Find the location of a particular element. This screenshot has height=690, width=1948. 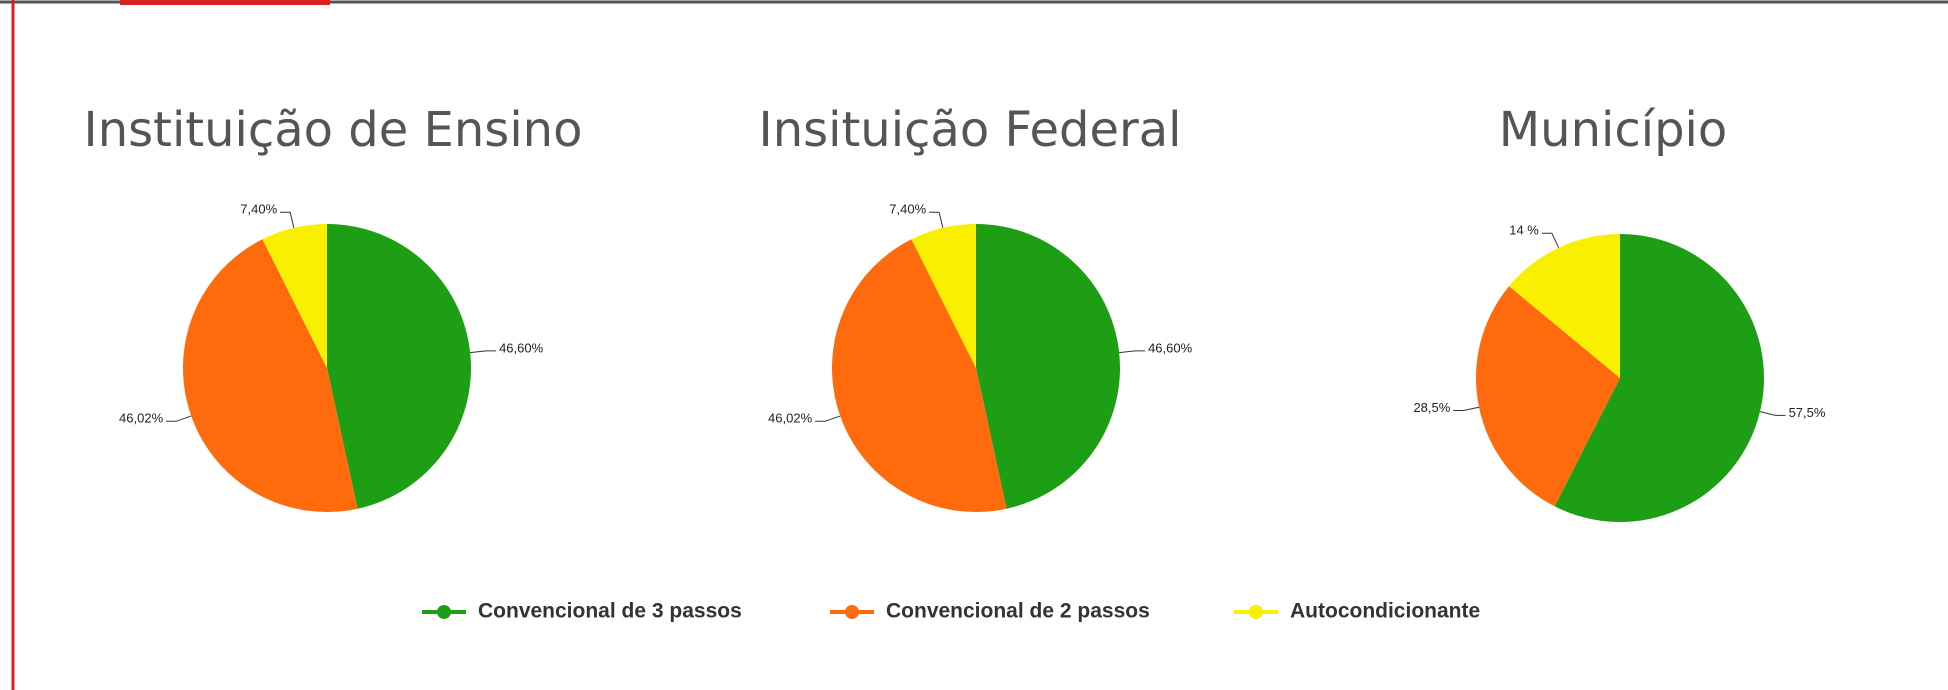

chart-title: Insituição Federal is located at coordinates (970, 130).